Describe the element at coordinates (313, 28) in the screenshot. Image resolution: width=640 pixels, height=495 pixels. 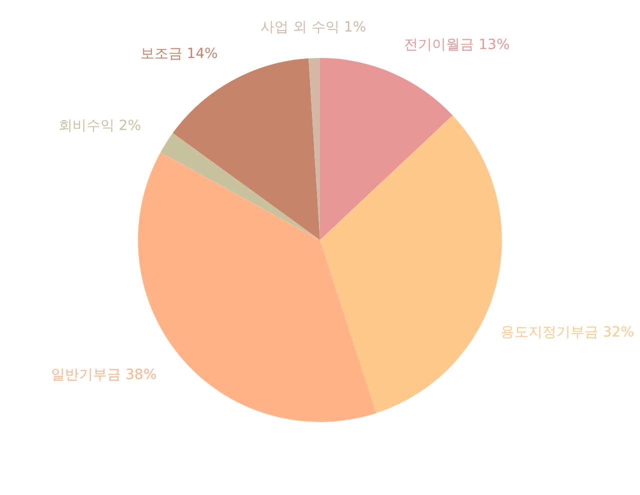
I see `slice-label: 사업 외 수익 1%` at that location.